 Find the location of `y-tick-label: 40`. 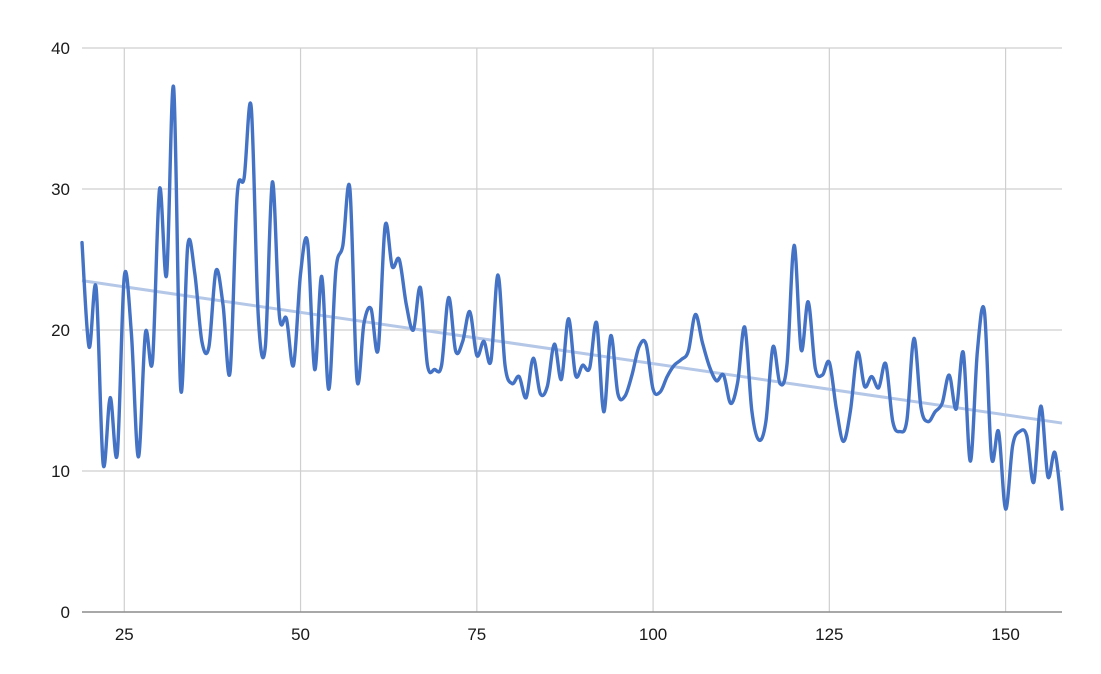

y-tick-label: 40 is located at coordinates (60, 48).